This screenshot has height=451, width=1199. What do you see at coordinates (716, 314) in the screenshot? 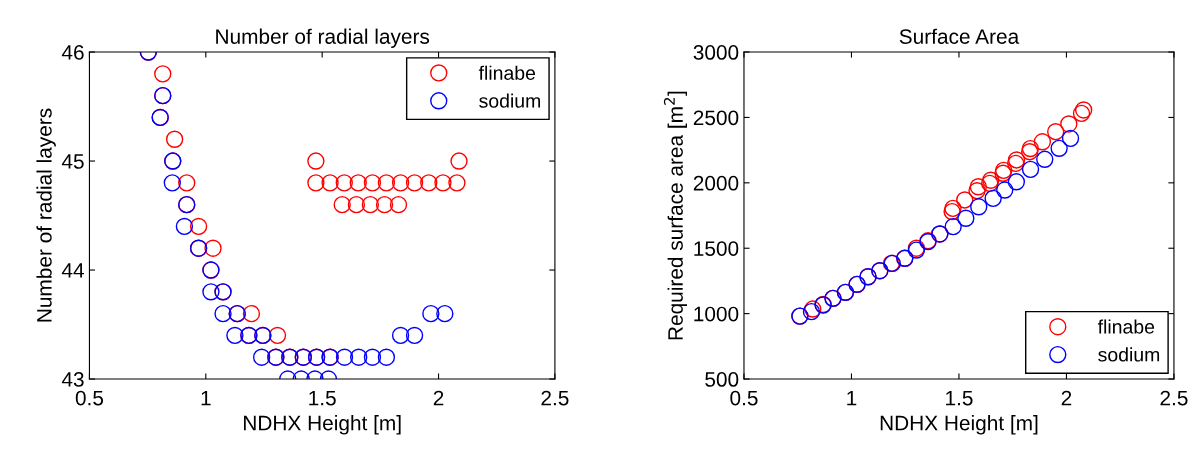
I see `y-tick-label: 1000` at bounding box center [716, 314].